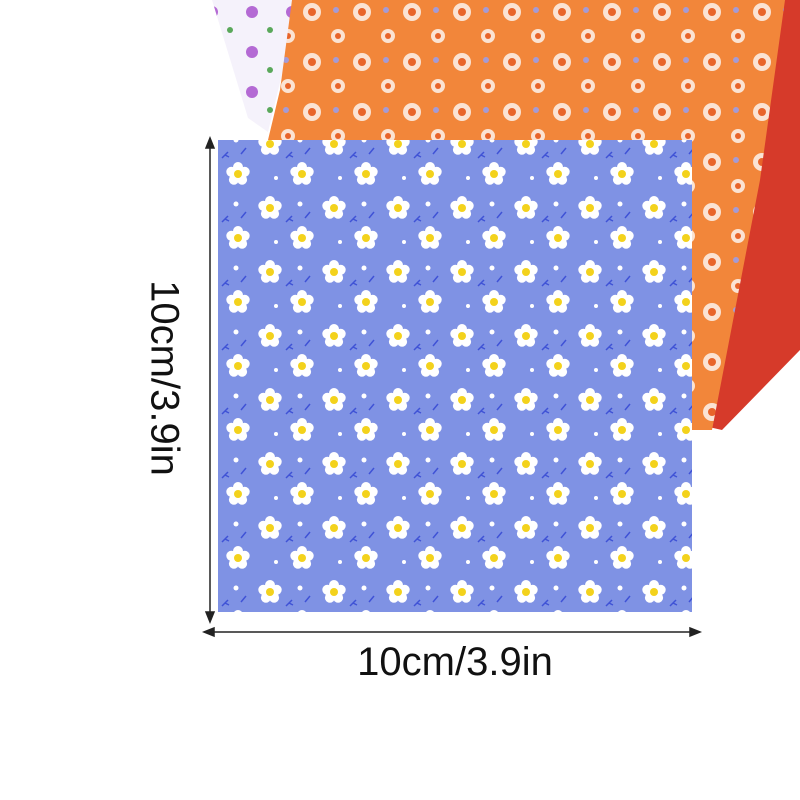  I want to click on white-fabric, so click(256, 66).